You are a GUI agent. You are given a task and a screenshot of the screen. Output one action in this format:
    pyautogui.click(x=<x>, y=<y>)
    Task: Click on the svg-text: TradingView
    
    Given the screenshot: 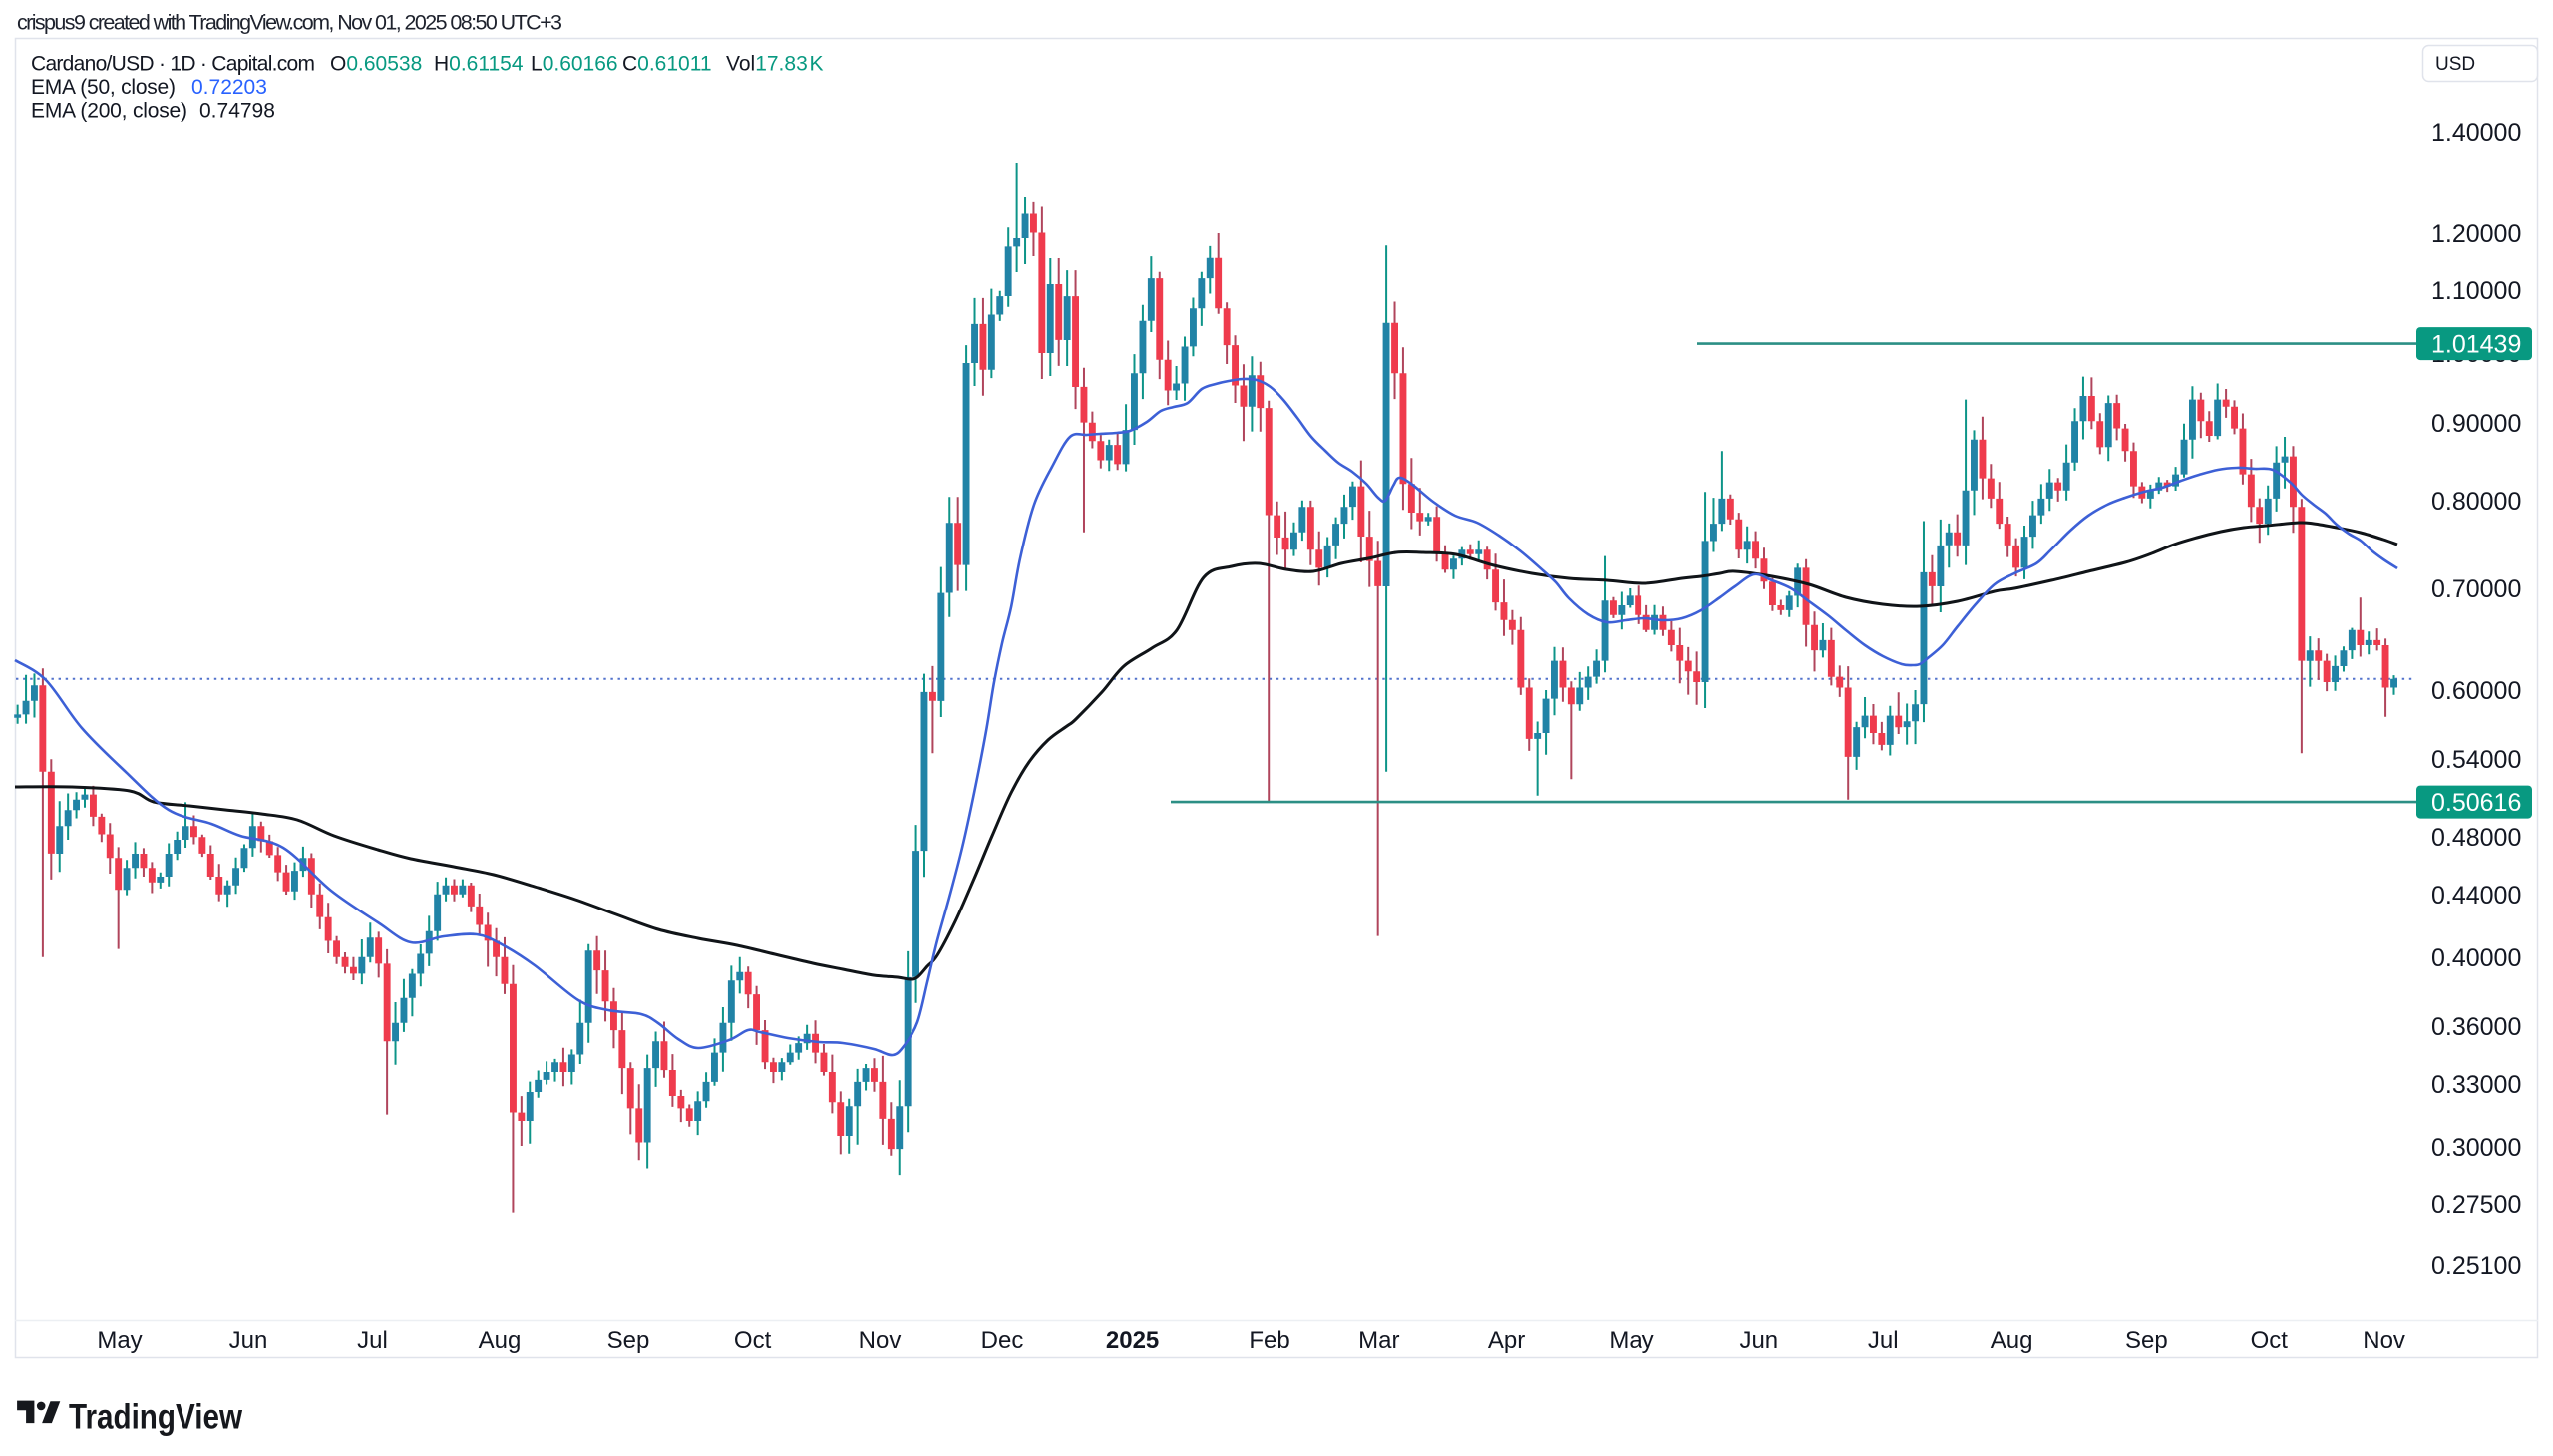 What is the action you would take?
    pyautogui.click(x=156, y=1417)
    